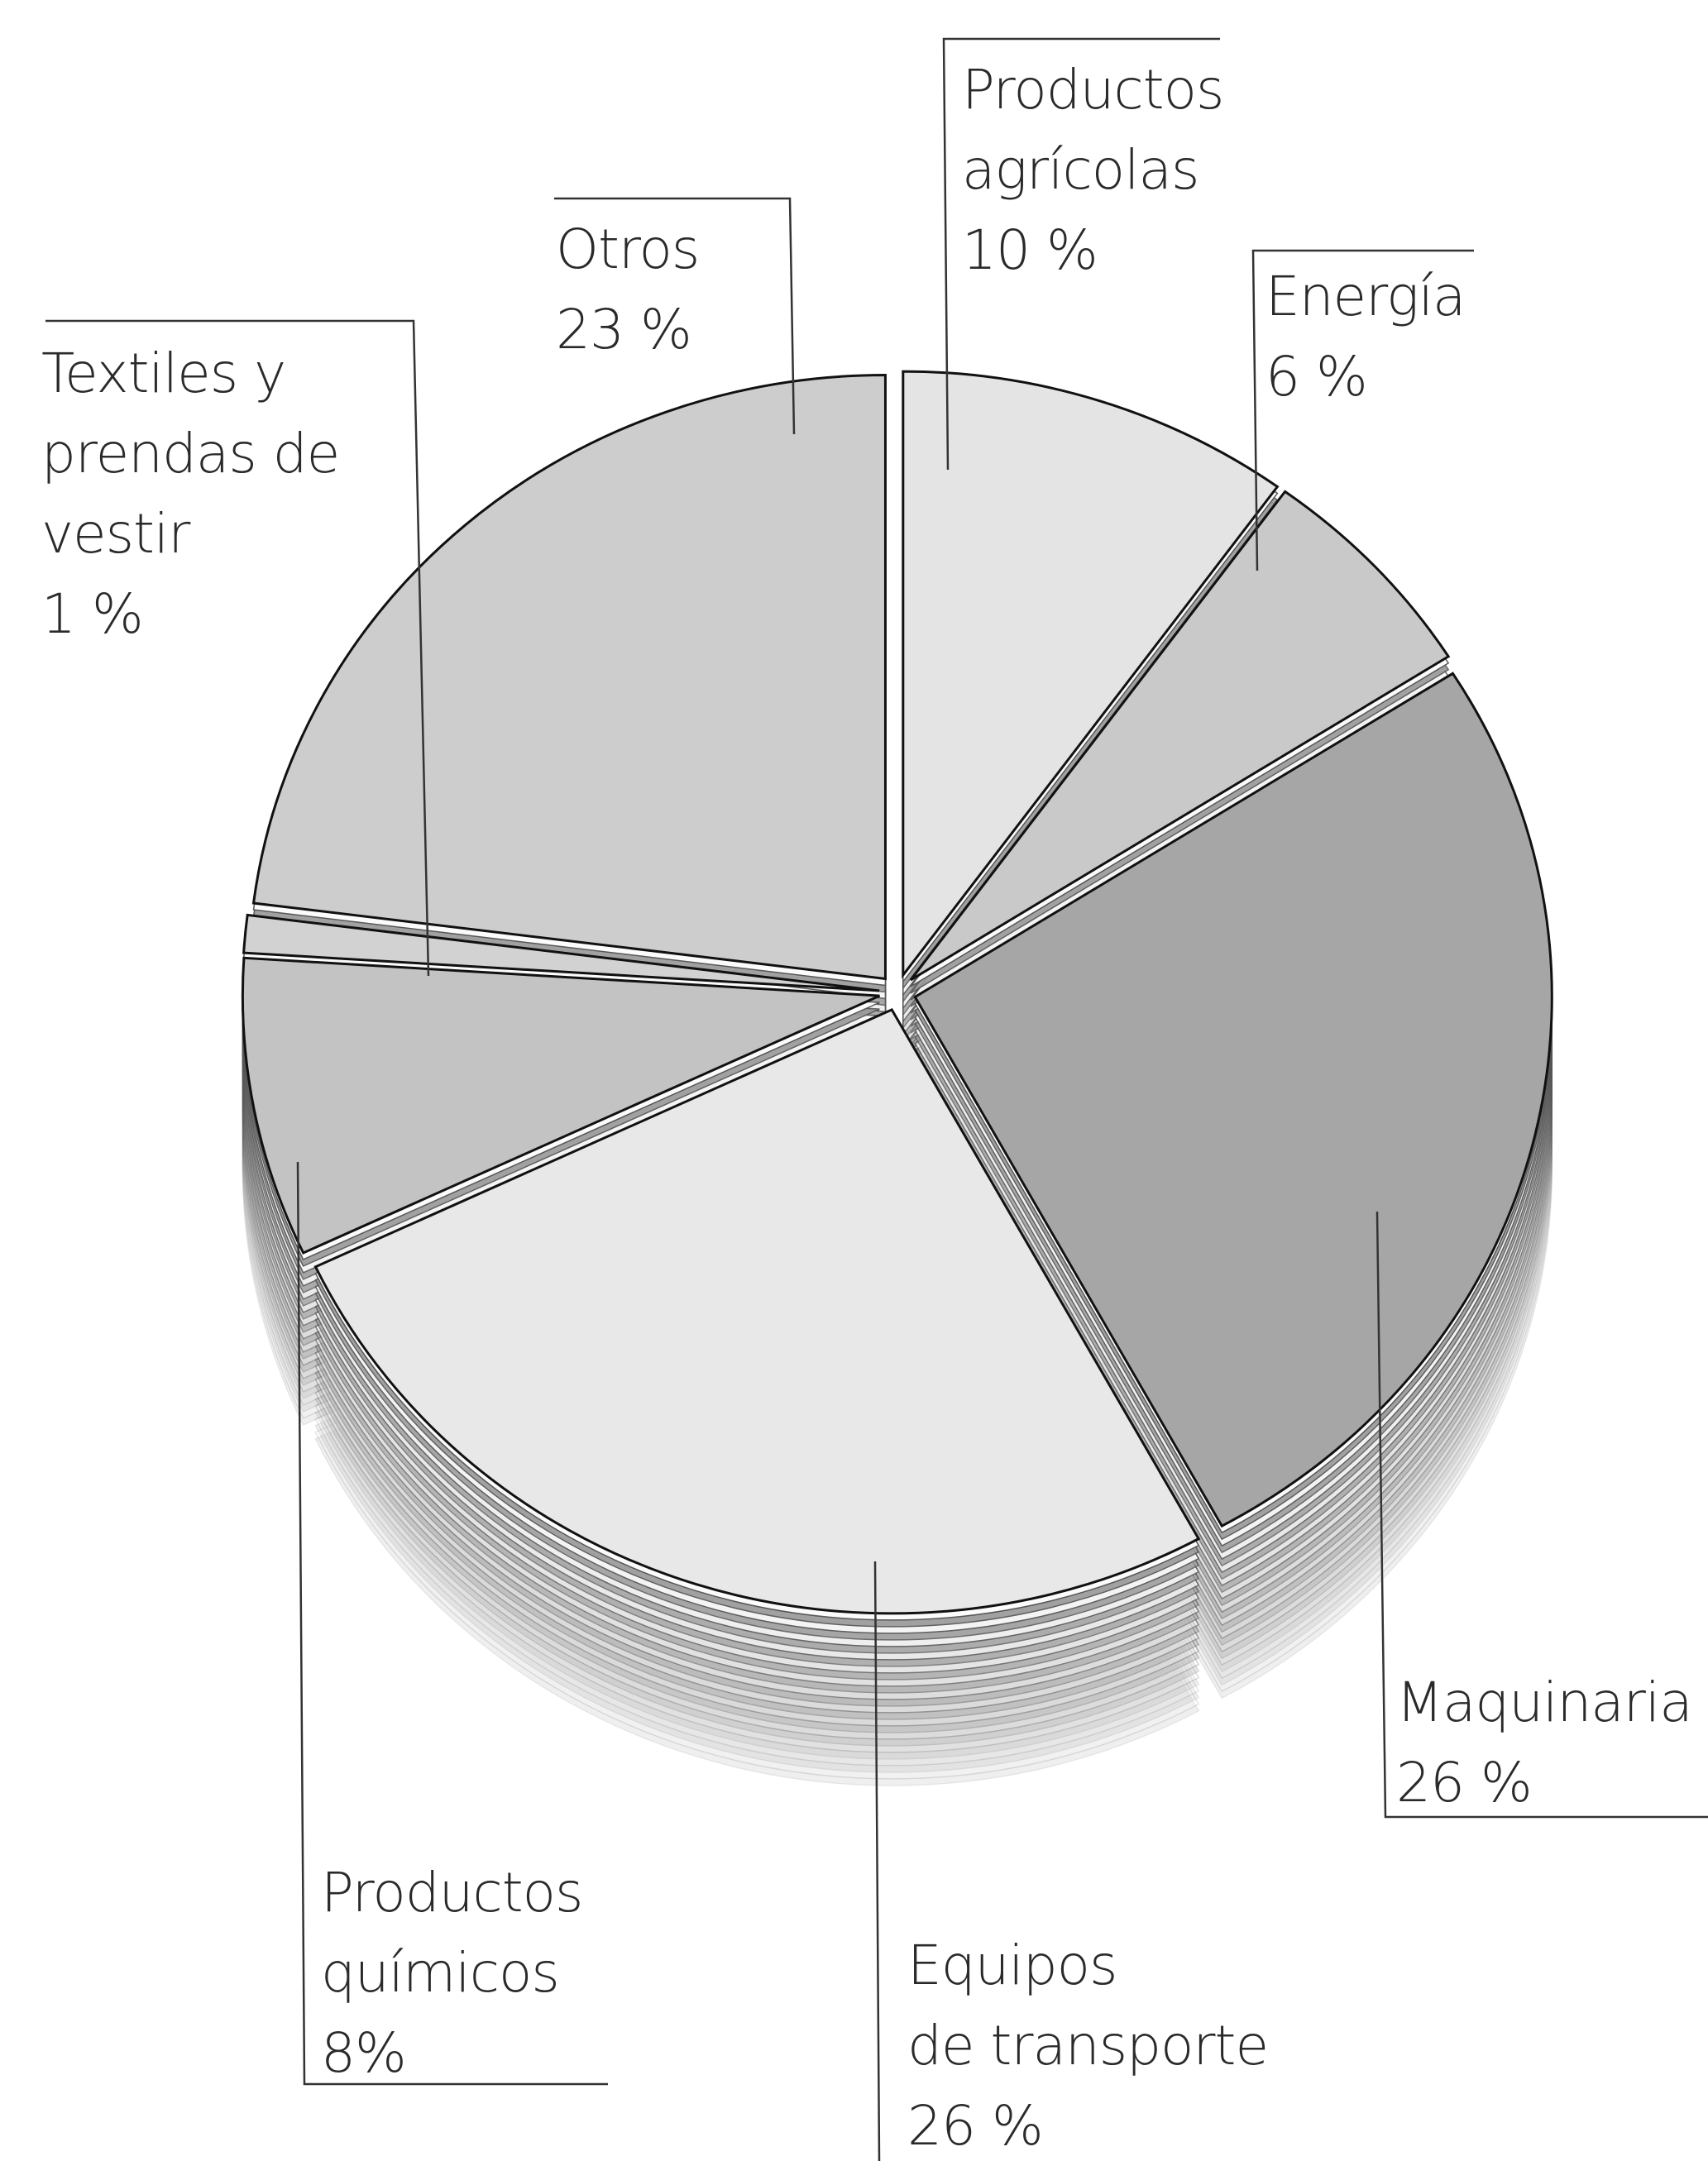 The height and width of the screenshot is (2161, 1708). What do you see at coordinates (364, 2053) in the screenshot?
I see `value-label: 8%` at bounding box center [364, 2053].